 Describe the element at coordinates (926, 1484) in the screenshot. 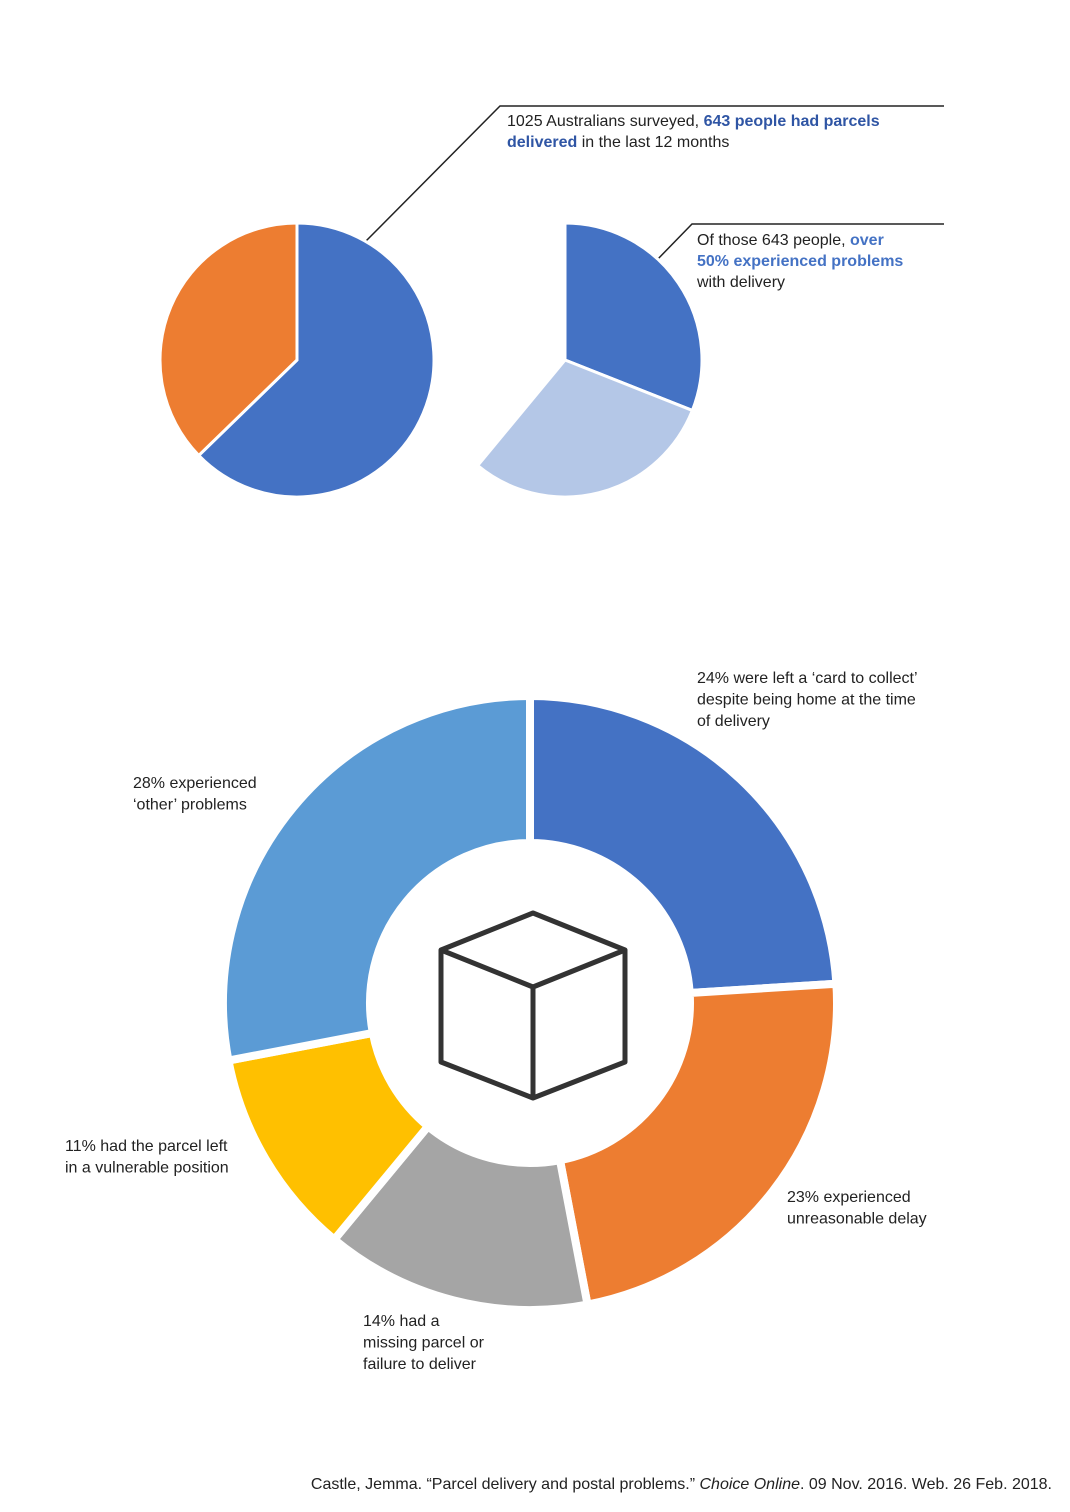

I see `text-segment: . 09 Nov. 2016. Web. 26 Feb. 2018.` at that location.